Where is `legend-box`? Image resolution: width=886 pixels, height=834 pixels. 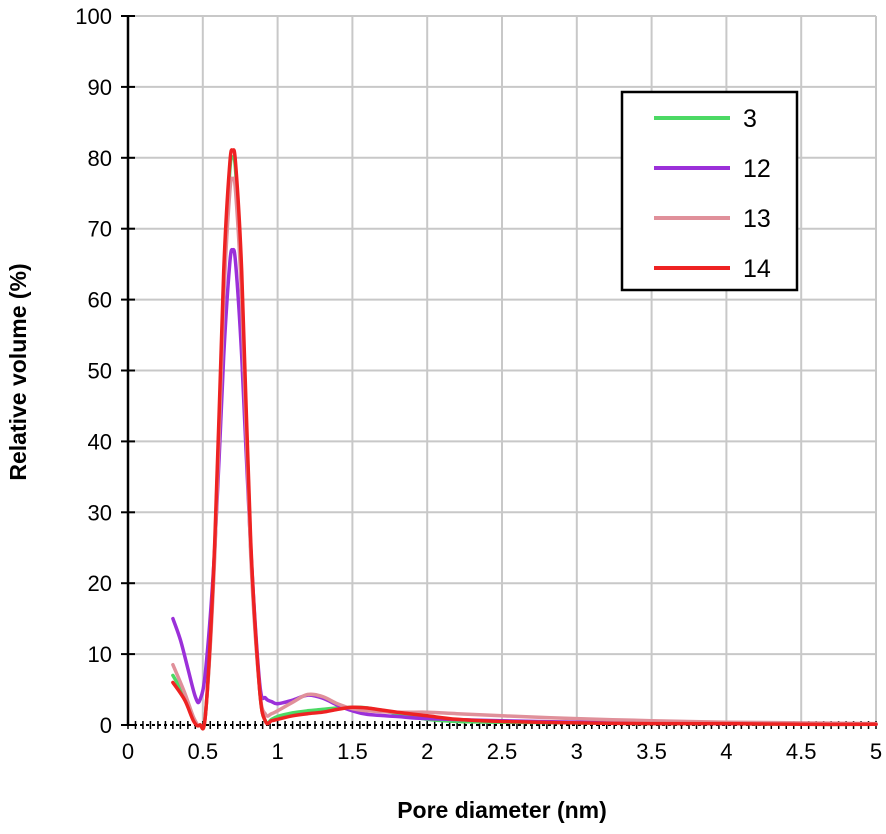 legend-box is located at coordinates (709, 191).